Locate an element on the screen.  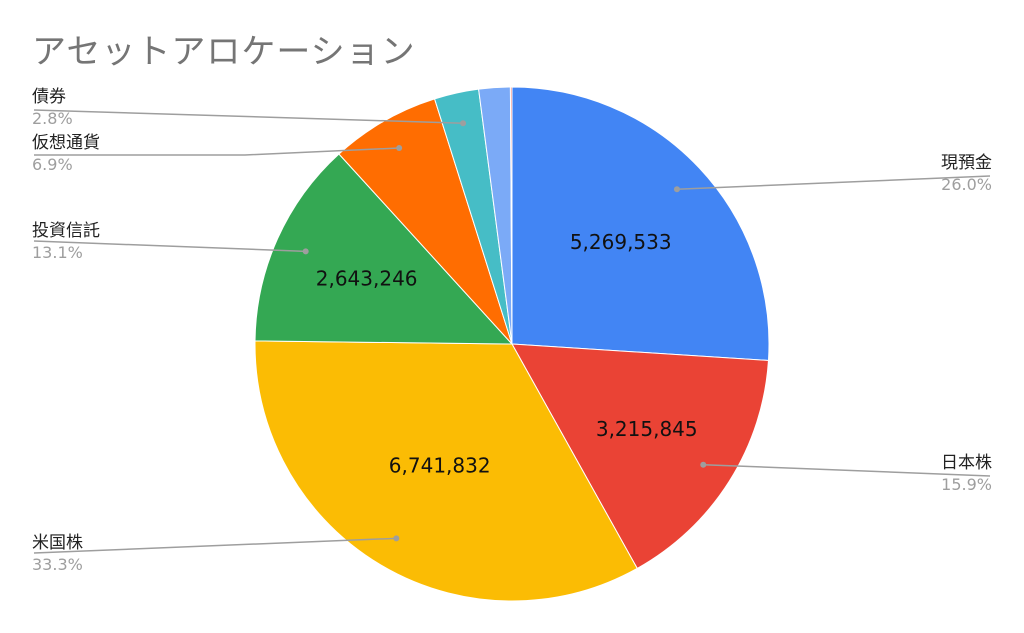
chart-title: アセットアロケーション is located at coordinates (224, 52).